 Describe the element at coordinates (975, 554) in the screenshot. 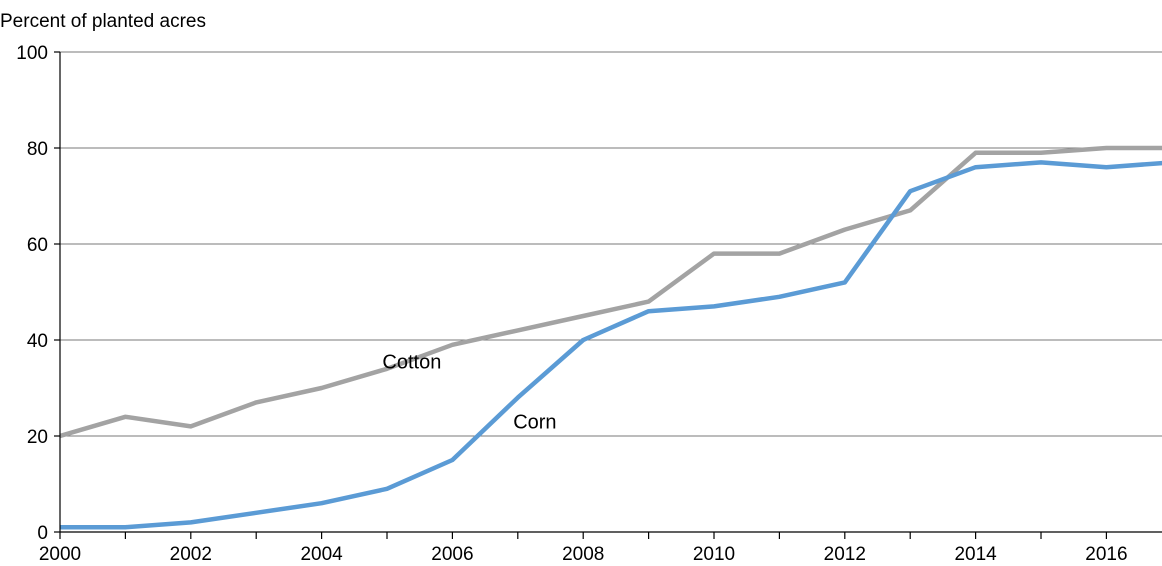

I see `x-tick-label: 2014` at that location.